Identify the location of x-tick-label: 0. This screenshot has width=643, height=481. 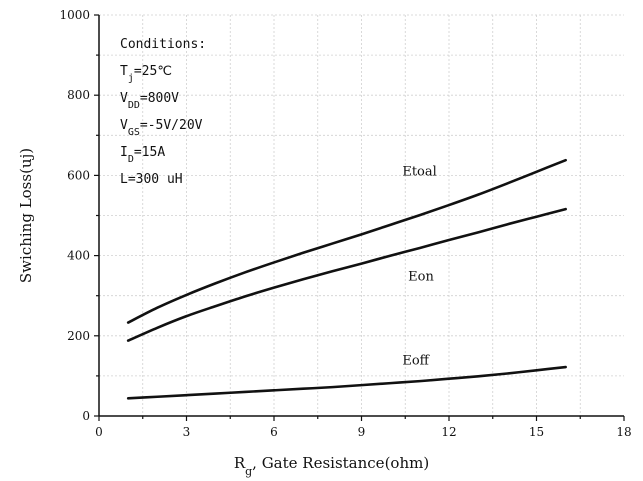
(99, 432).